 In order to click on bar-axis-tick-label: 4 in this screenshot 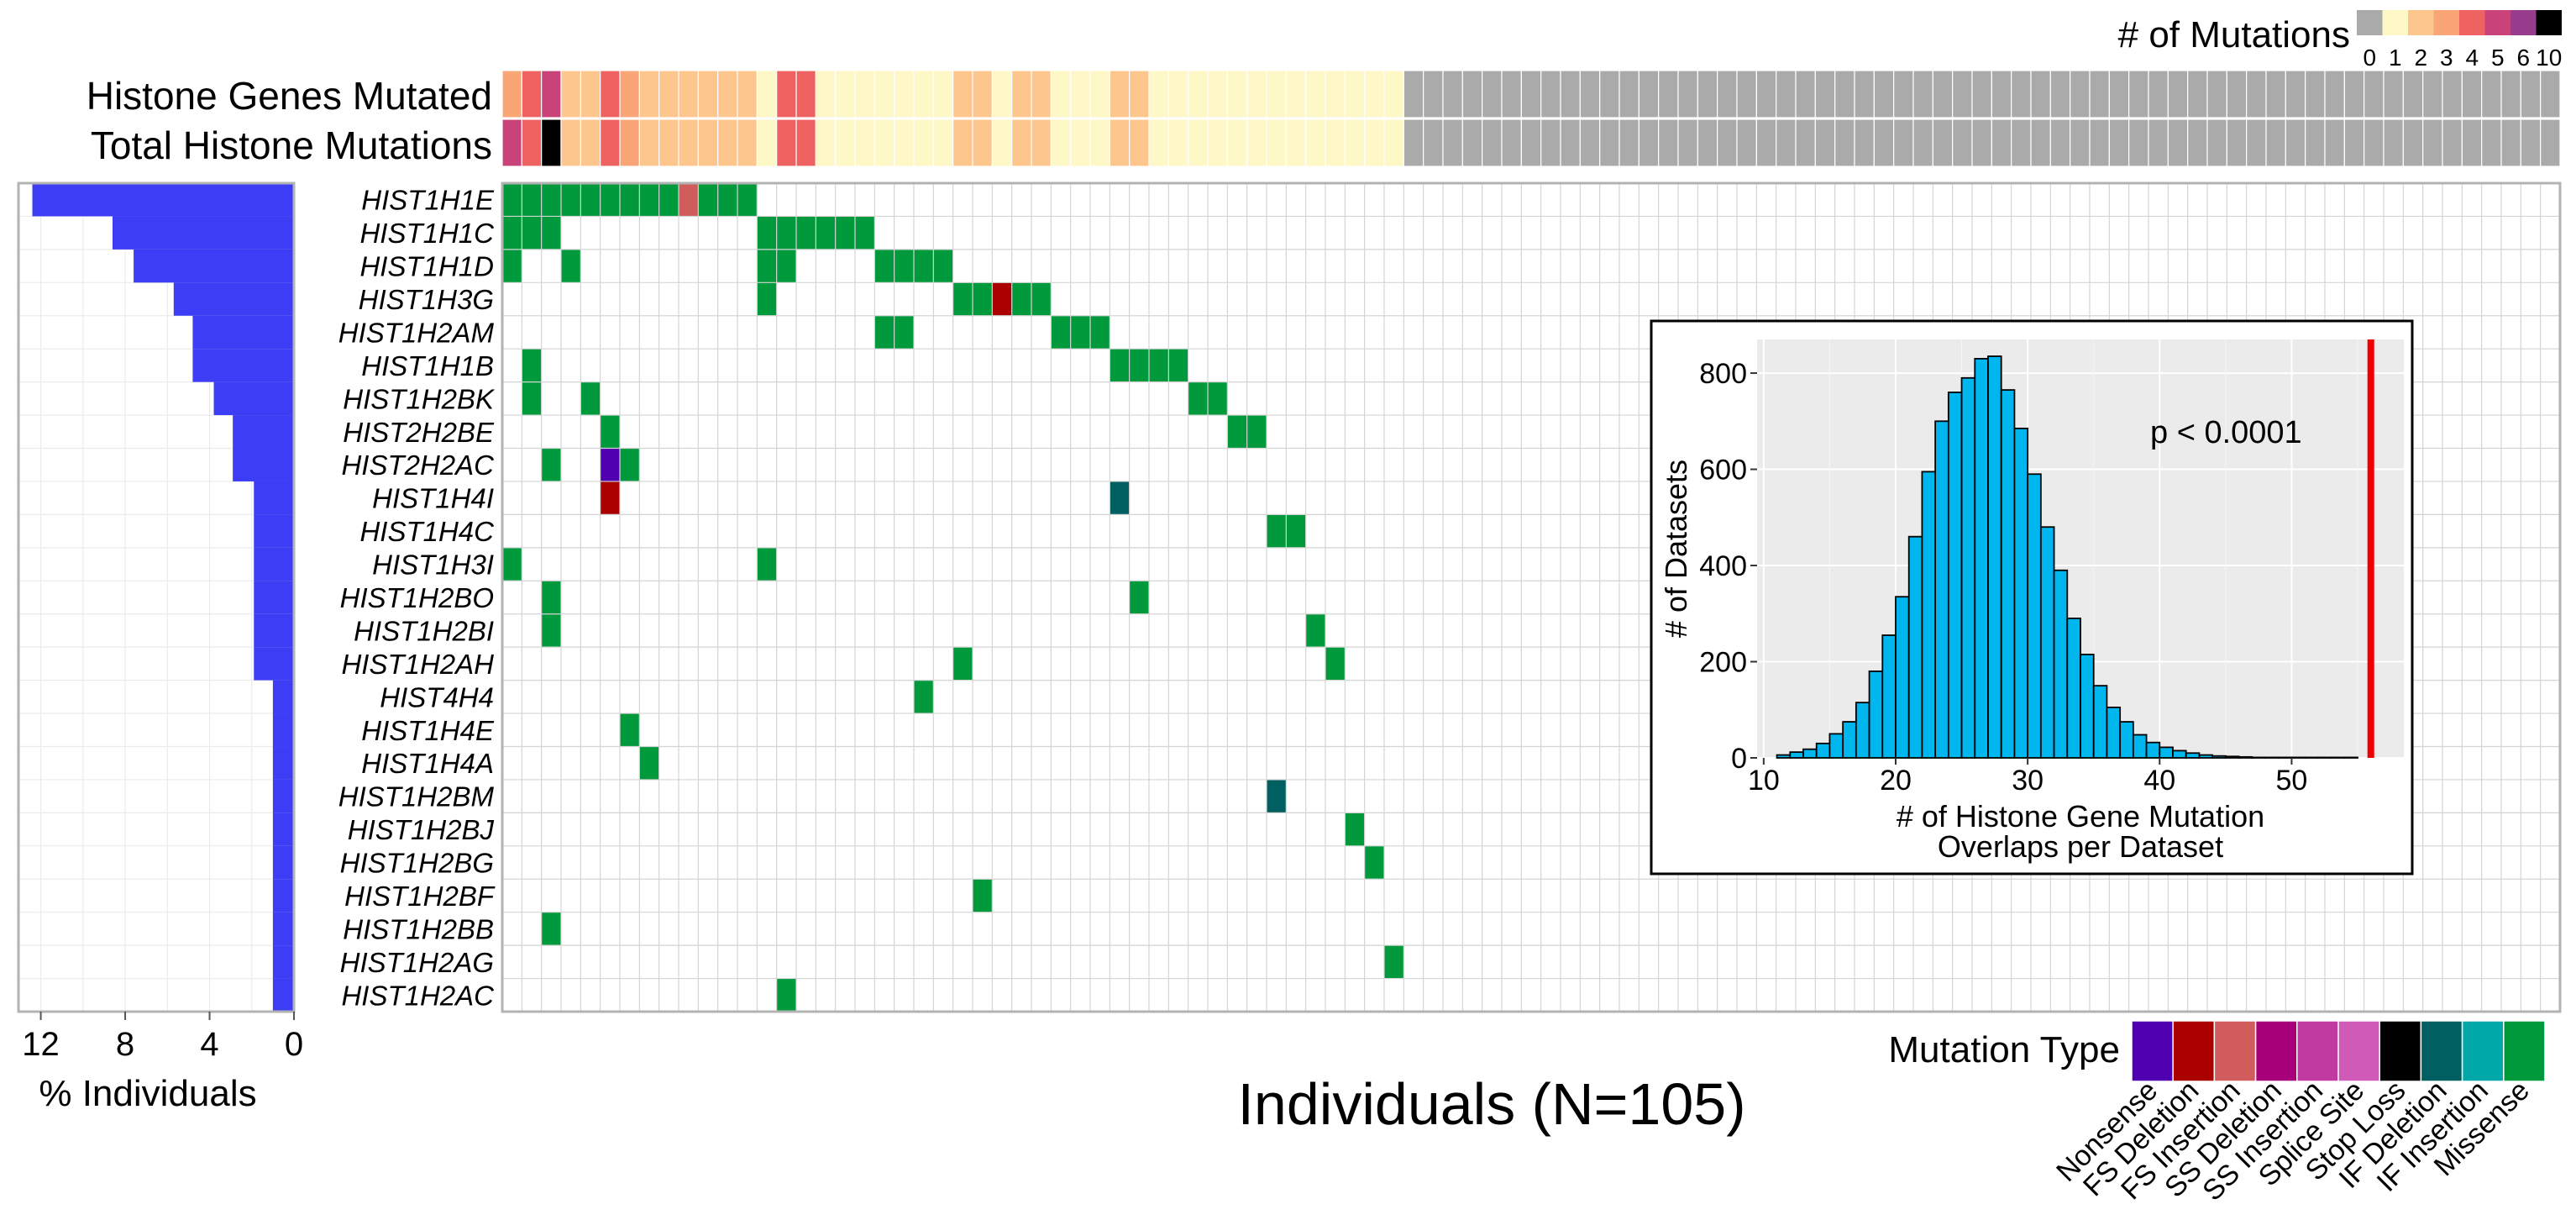, I will do `click(209, 1044)`.